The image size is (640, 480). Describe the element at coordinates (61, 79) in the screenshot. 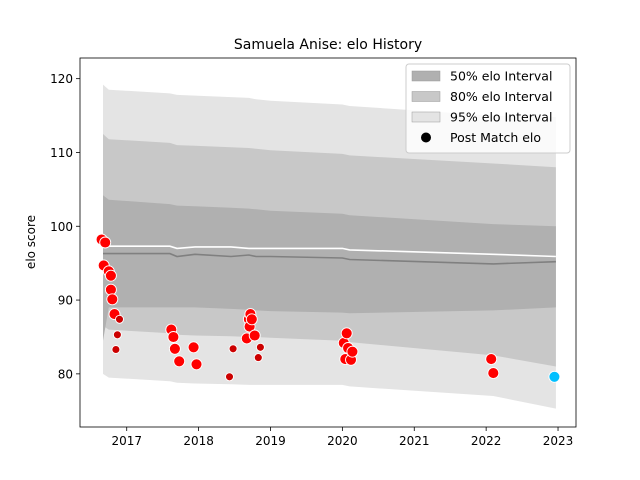

I see `y-tick-label: 120` at that location.